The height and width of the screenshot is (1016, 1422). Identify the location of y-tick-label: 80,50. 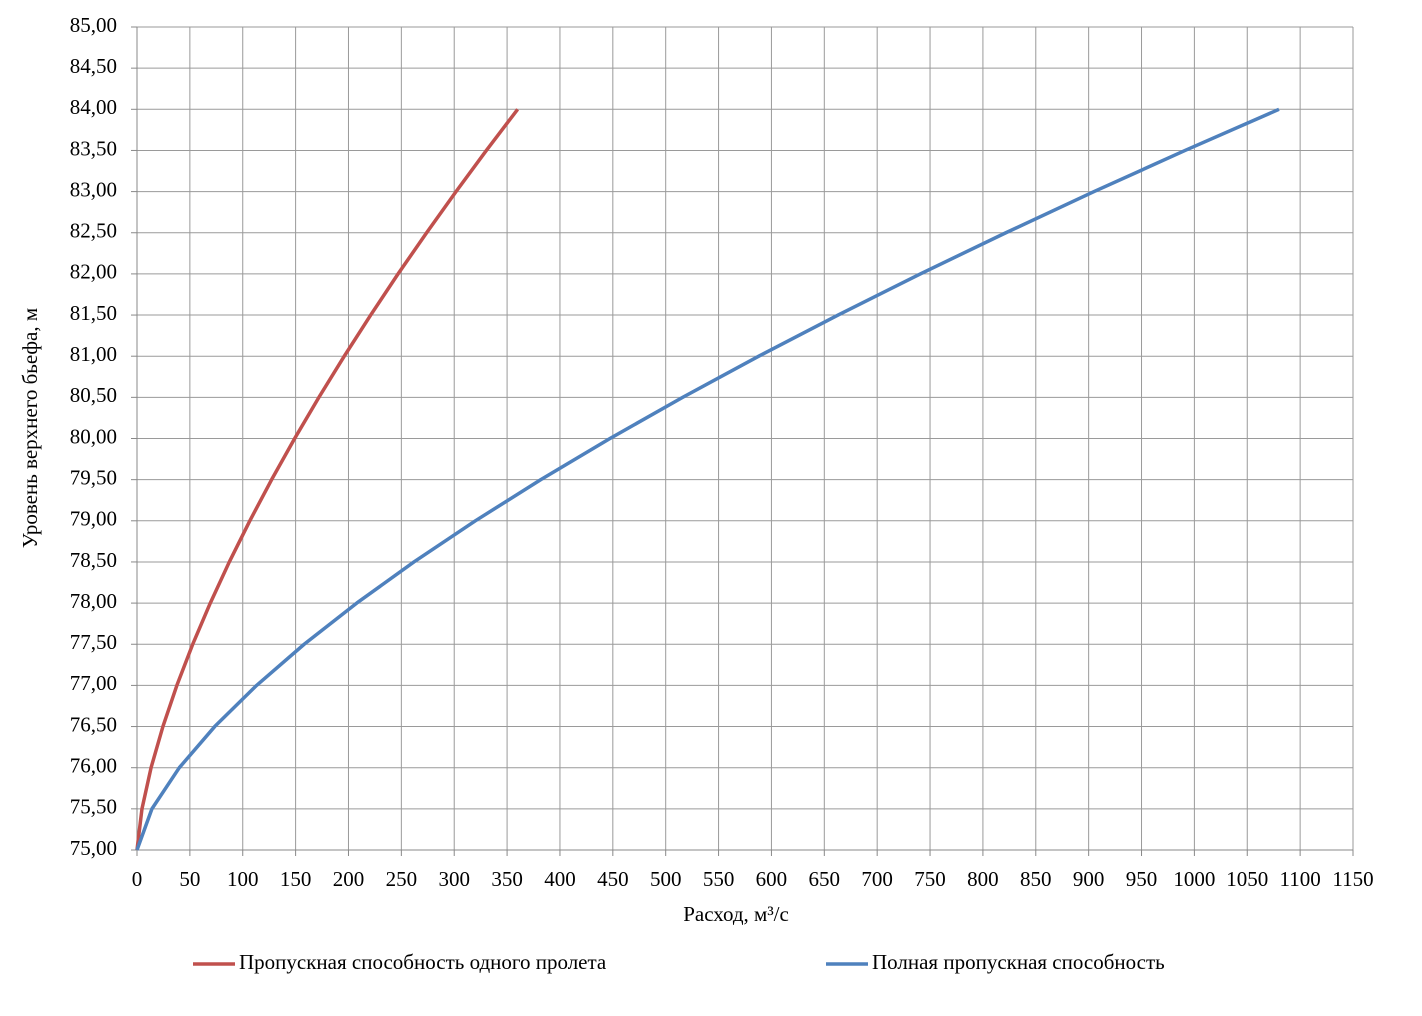
(93, 395).